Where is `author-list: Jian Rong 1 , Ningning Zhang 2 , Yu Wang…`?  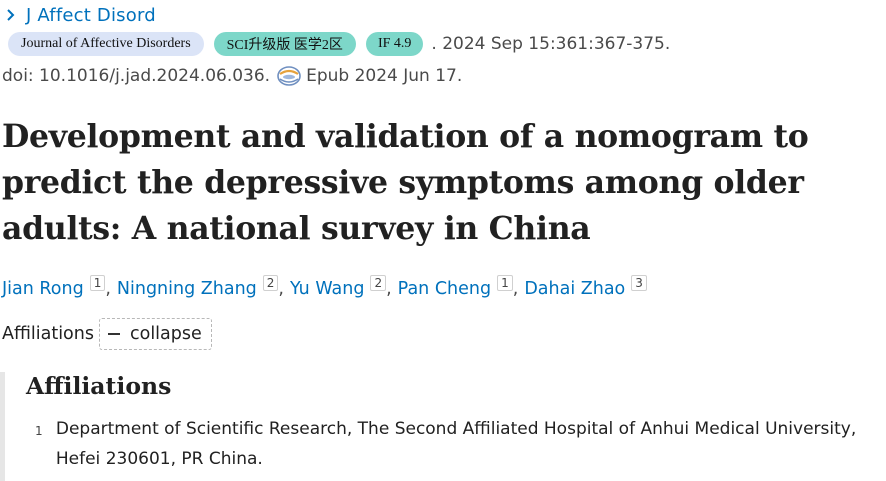 author-list: Jian Rong 1 , Ningning Zhang 2 , Yu Wang… is located at coordinates (324, 288).